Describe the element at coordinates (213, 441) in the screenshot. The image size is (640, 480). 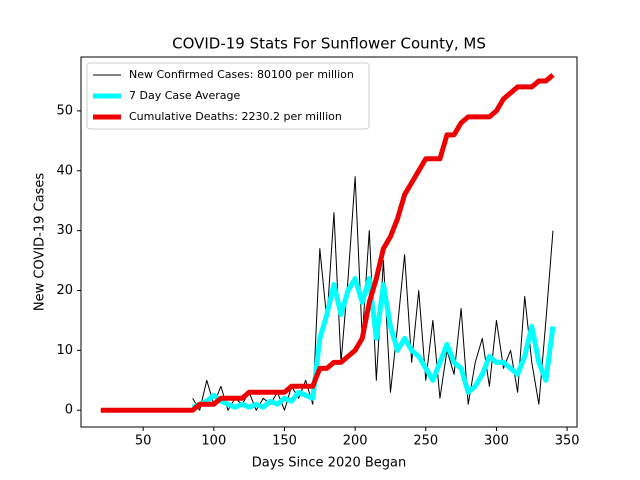
I see `x-tick-label: 100` at that location.